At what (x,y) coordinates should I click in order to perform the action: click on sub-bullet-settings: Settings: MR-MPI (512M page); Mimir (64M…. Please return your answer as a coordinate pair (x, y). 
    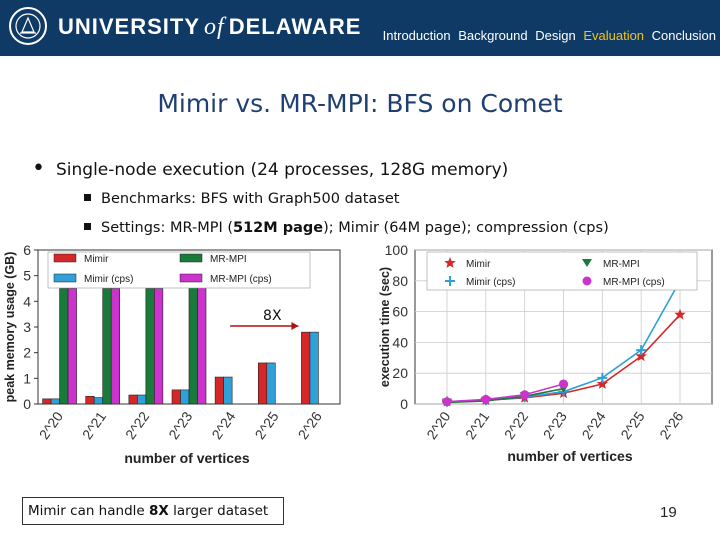
    Looking at the image, I should click on (346, 228).